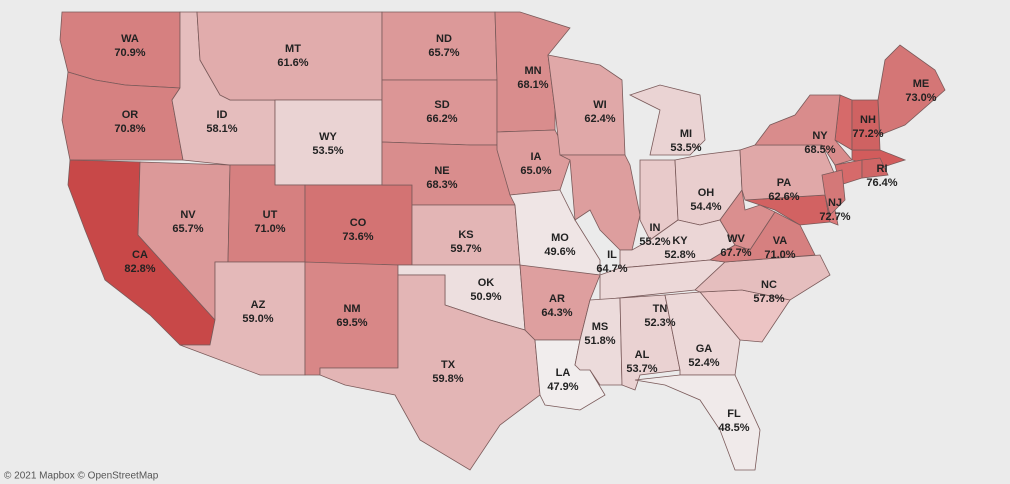 This screenshot has height=484, width=1010. What do you see at coordinates (129, 129) in the screenshot?
I see `state-value: 70.8%` at bounding box center [129, 129].